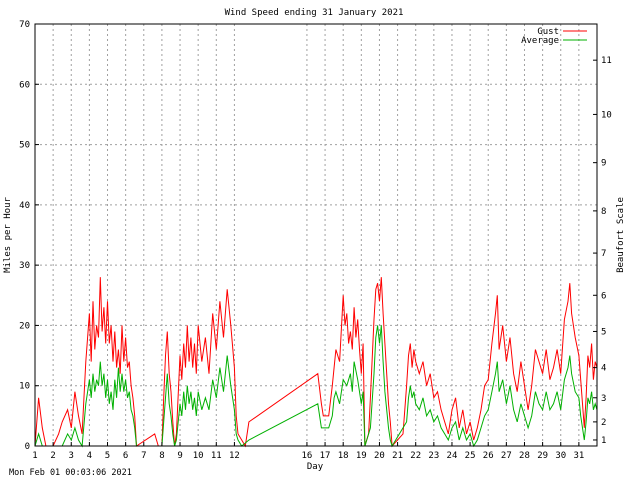 The height and width of the screenshot is (480, 640). Describe the element at coordinates (524, 456) in the screenshot. I see `x-tick-label: 28` at that location.